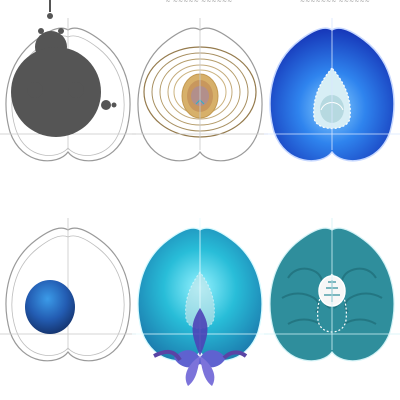 This screenshot has height=400, width=400. What do you see at coordinates (64, 68) in the screenshot?
I see `mandelbrot-set-icon` at bounding box center [64, 68].